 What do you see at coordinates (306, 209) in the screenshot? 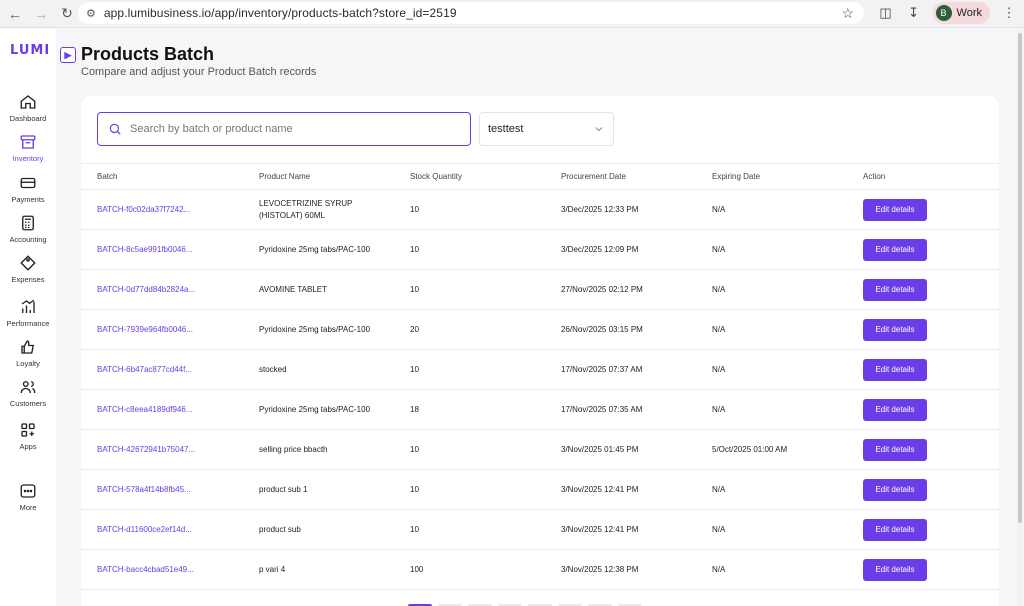
I see `product-name: LEVOCETRIZINE SYRUP (HISTOLAT) 60ML` at bounding box center [306, 209].